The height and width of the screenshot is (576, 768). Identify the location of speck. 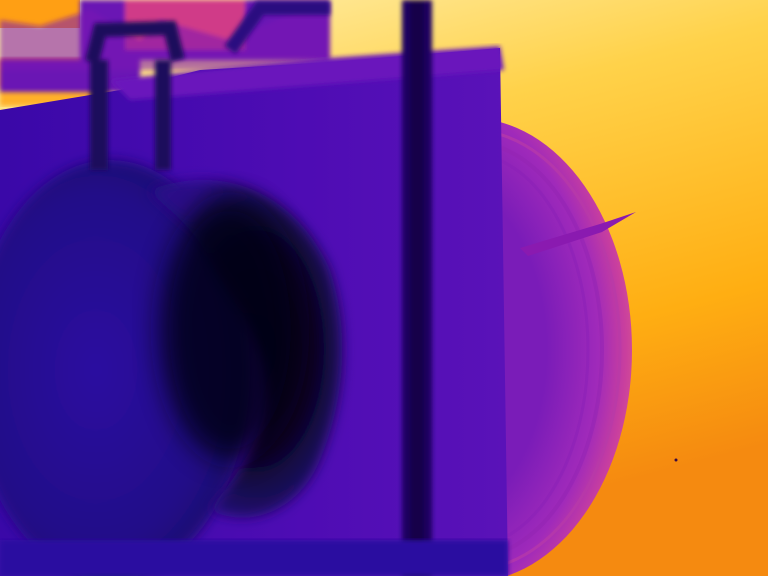
(676, 460).